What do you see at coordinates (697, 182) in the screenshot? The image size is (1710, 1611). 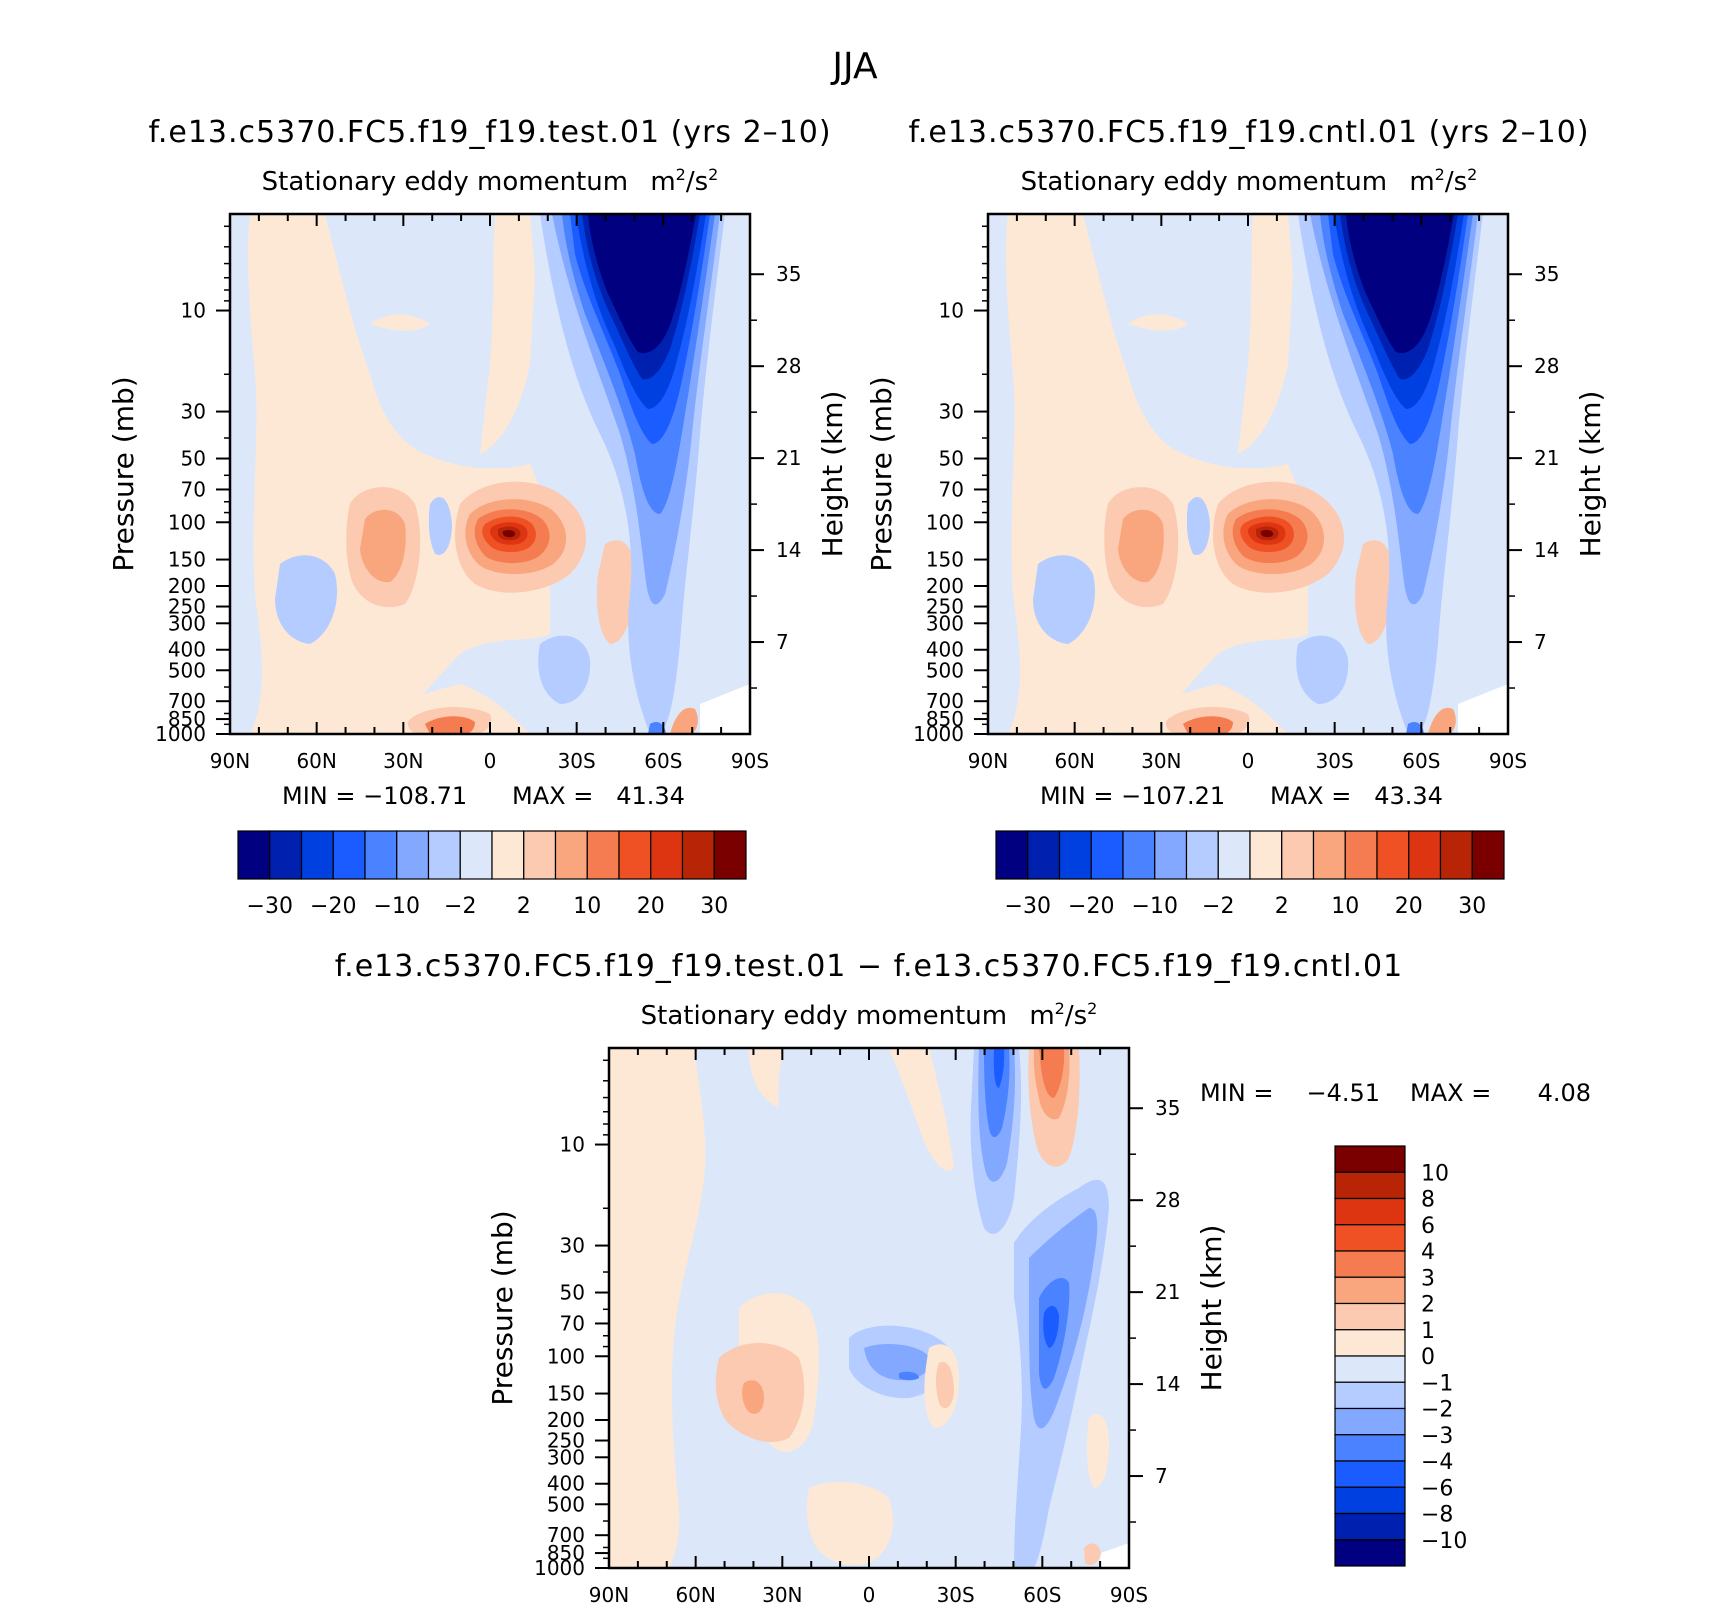 I see `units-mid: /s` at bounding box center [697, 182].